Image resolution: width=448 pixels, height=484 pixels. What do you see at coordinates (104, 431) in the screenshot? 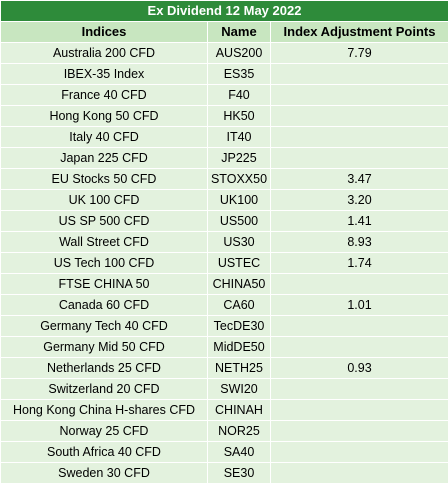
I see `index-cell: Norway 25 CFD` at bounding box center [104, 431].